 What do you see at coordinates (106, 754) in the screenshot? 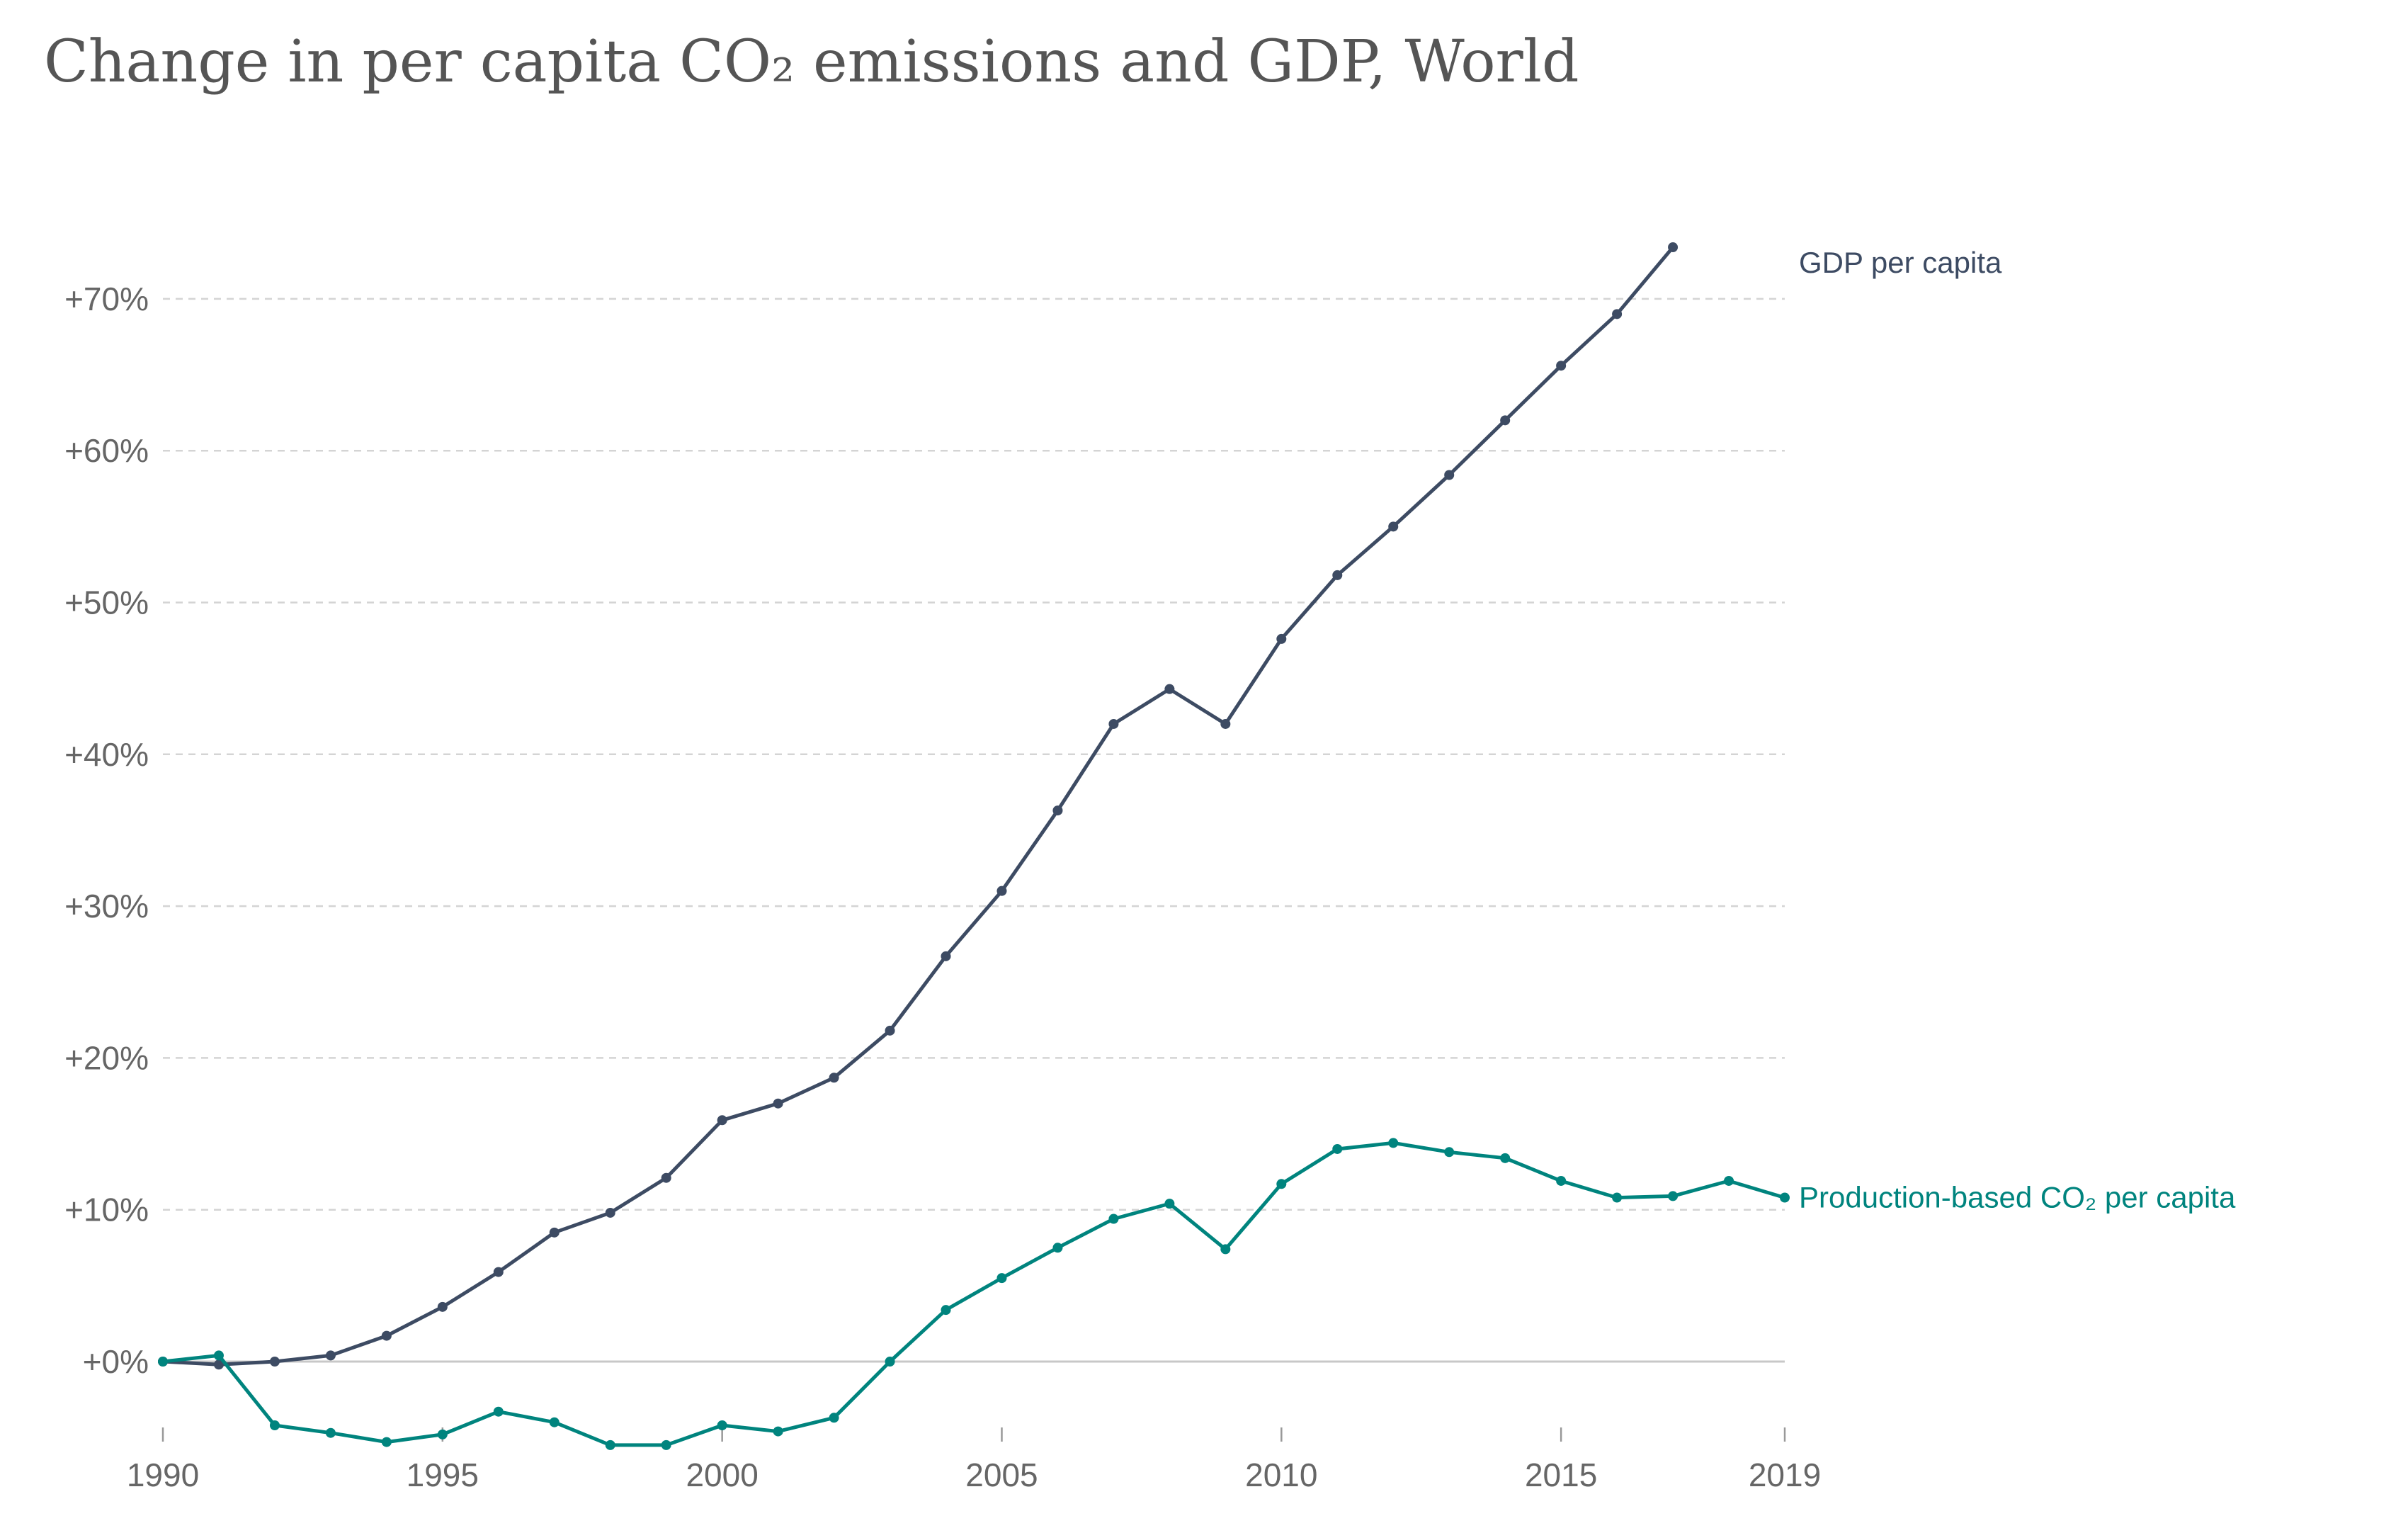
I see `y-tick-label: +40%` at bounding box center [106, 754].